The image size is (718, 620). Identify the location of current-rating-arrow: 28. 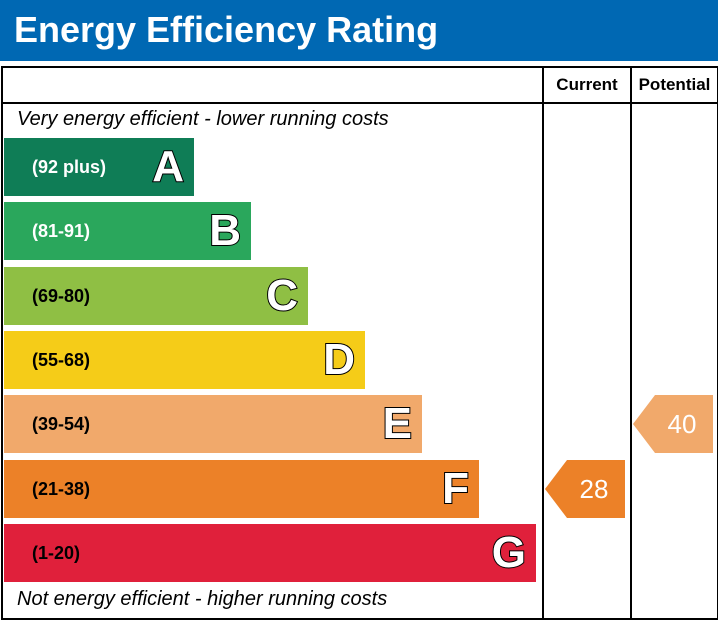
(585, 489).